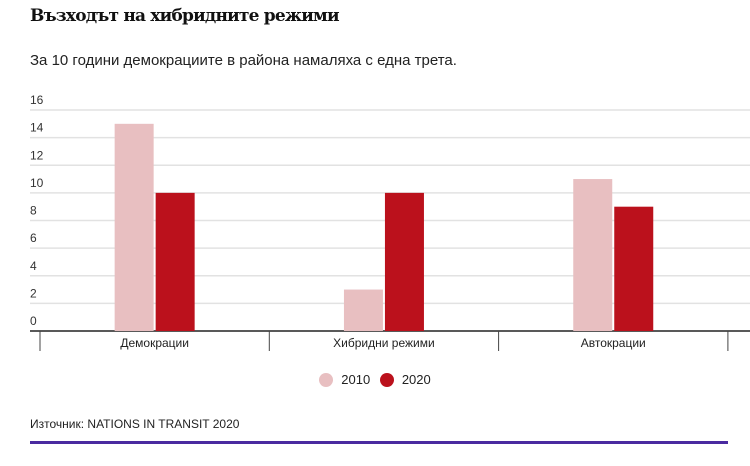 This screenshot has height=466, width=750. I want to click on y-tick-label: 6, so click(33, 238).